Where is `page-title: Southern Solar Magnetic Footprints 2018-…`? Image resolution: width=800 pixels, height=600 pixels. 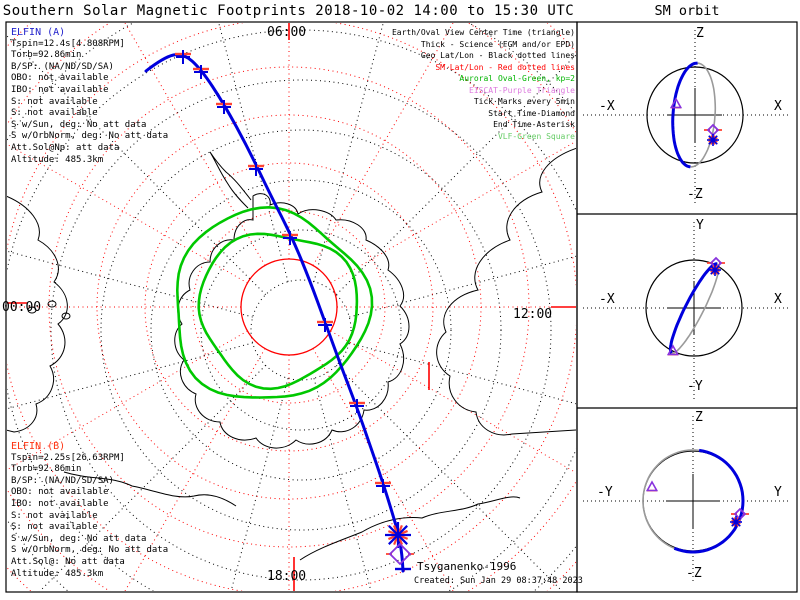
page-title: Southern Solar Magnetic Footprints 2018-… is located at coordinates (288, 11).